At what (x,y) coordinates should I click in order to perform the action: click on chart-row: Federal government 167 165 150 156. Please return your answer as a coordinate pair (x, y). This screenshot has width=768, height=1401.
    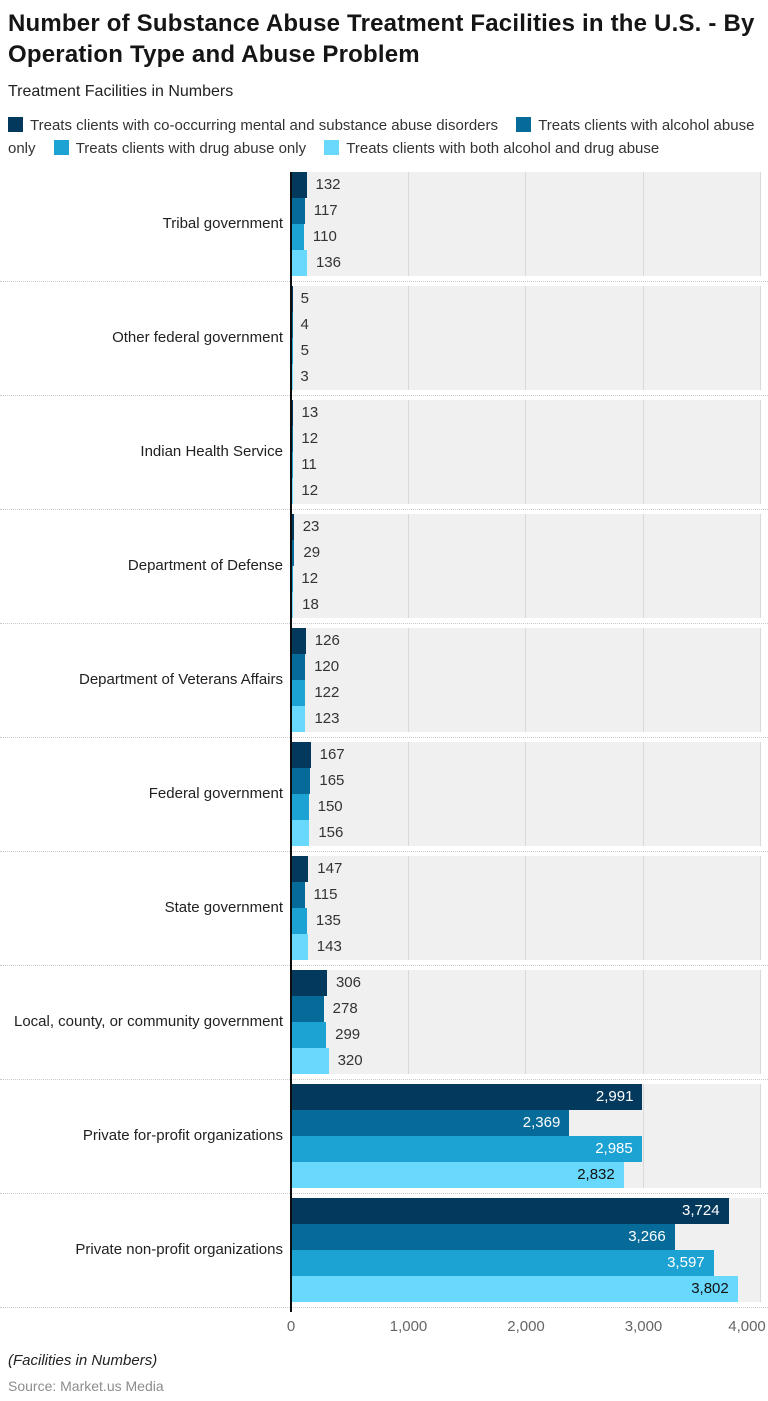
    Looking at the image, I should click on (384, 799).